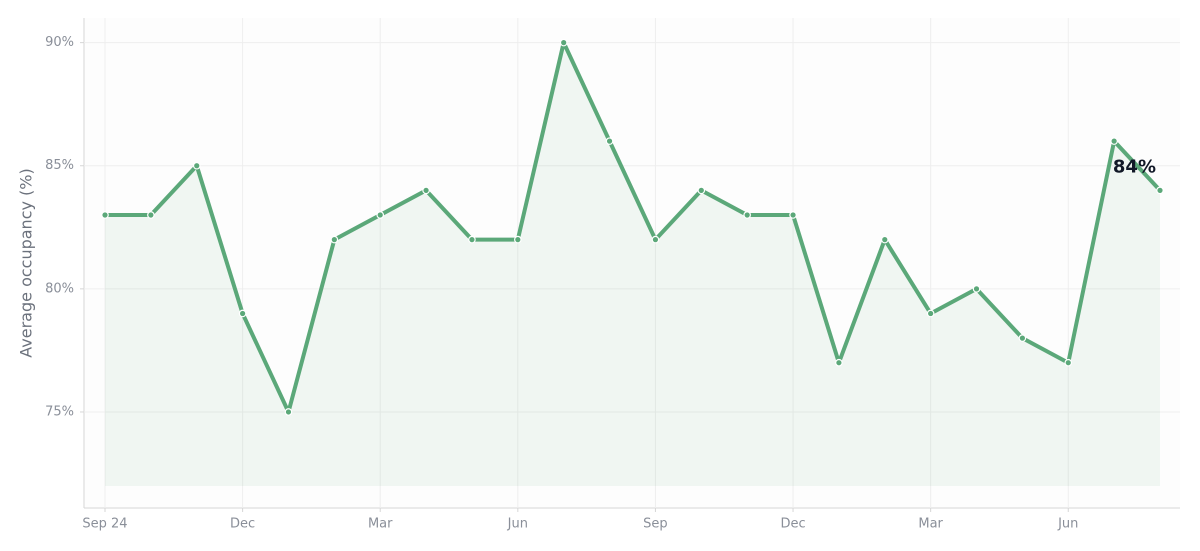 This screenshot has height=551, width=1200. Describe the element at coordinates (655, 524) in the screenshot. I see `x-tick-label: Sep` at that location.